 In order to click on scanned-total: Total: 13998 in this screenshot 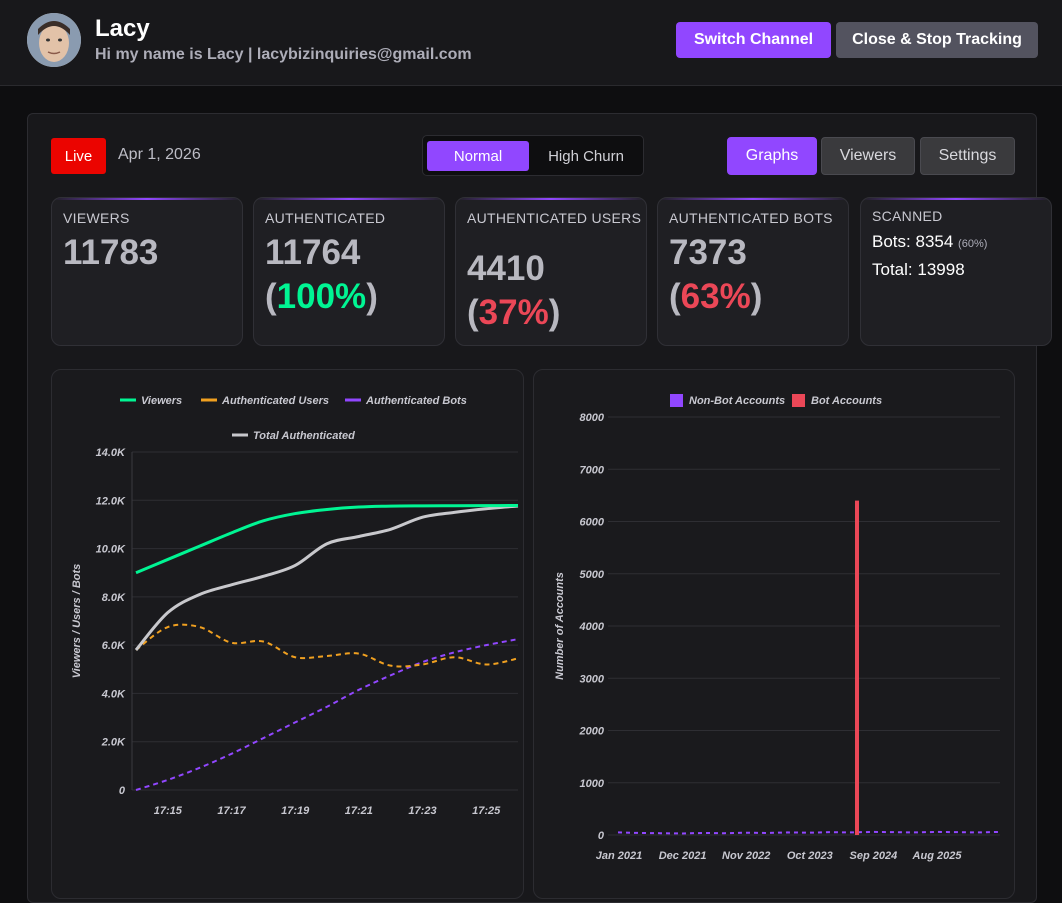, I will do `click(918, 270)`.